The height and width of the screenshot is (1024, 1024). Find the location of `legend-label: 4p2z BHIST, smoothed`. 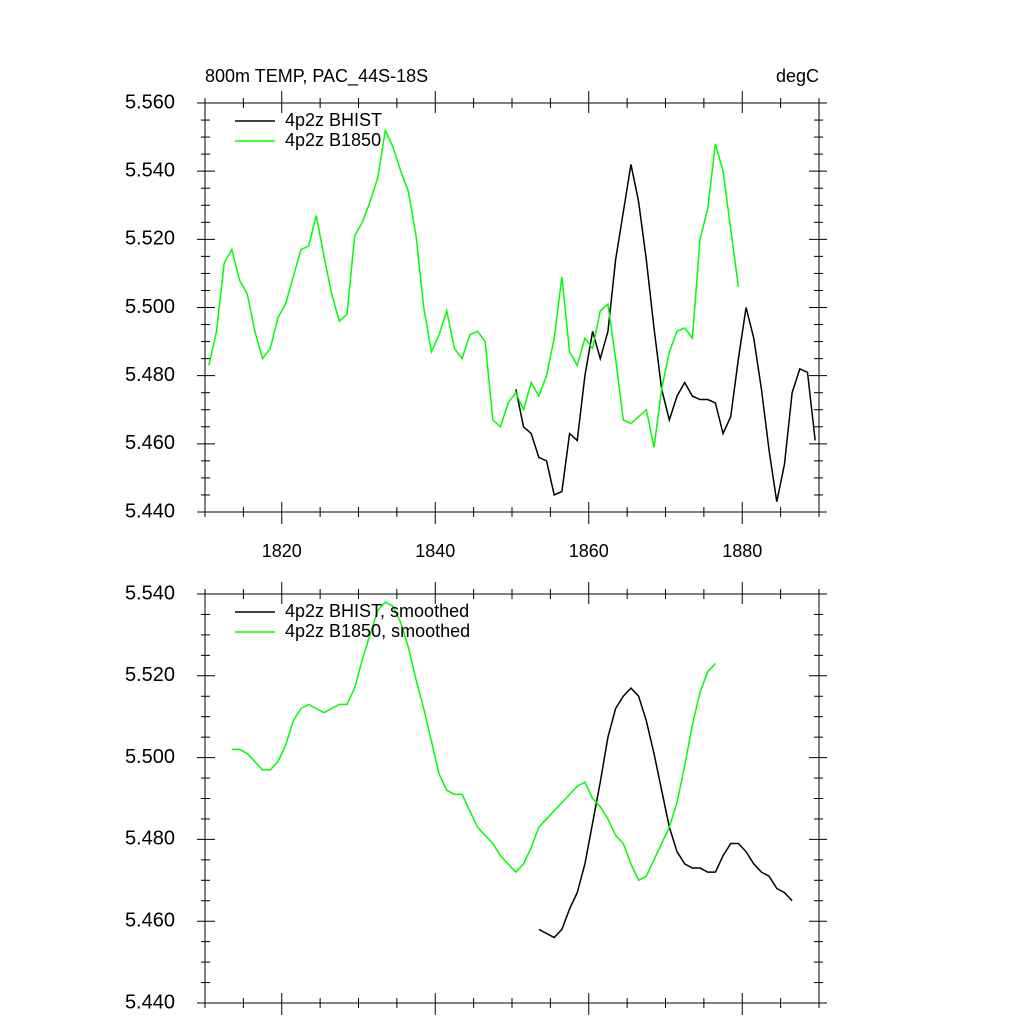

legend-label: 4p2z BHIST, smoothed is located at coordinates (377, 611).